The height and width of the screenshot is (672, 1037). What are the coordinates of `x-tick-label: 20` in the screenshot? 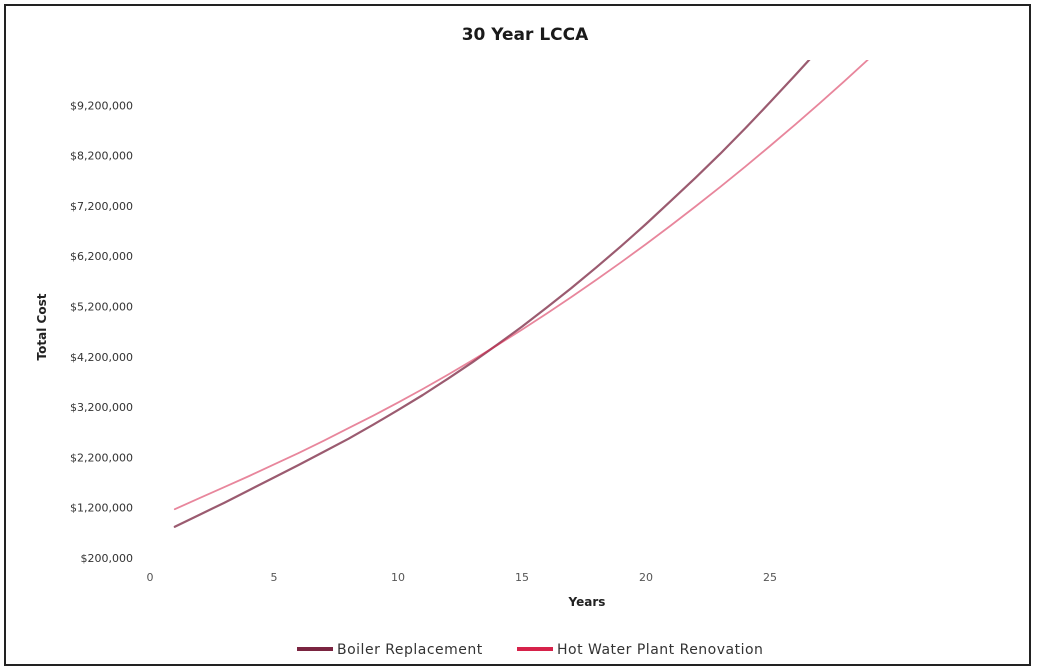 It's located at (646, 577).